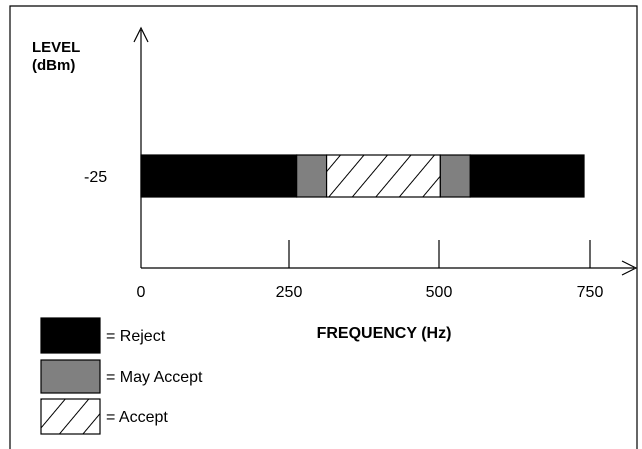  I want to click on legend-swatch-accept, so click(70, 416).